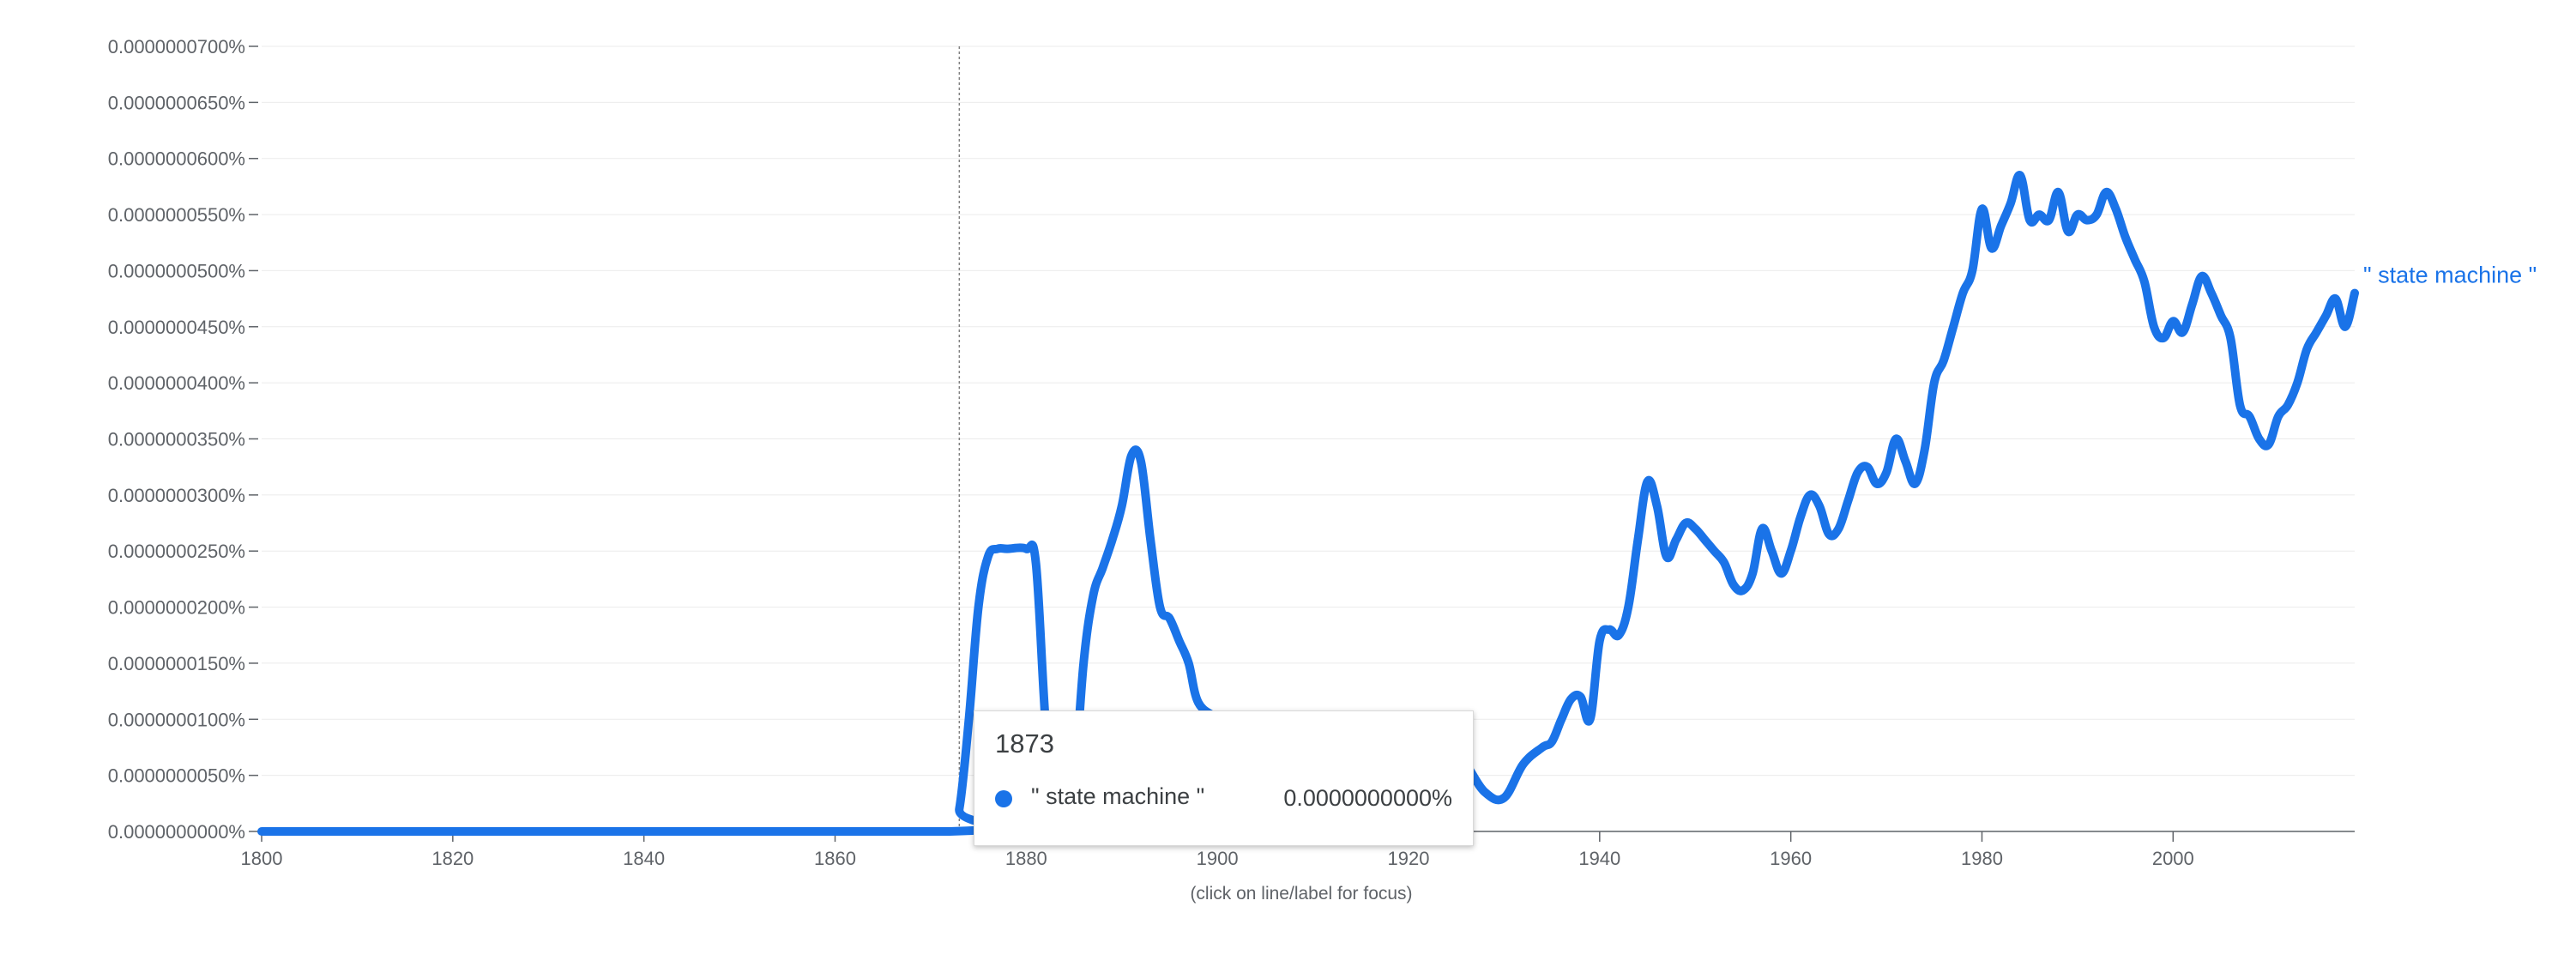  I want to click on x-tick-label: 1880, so click(1026, 858).